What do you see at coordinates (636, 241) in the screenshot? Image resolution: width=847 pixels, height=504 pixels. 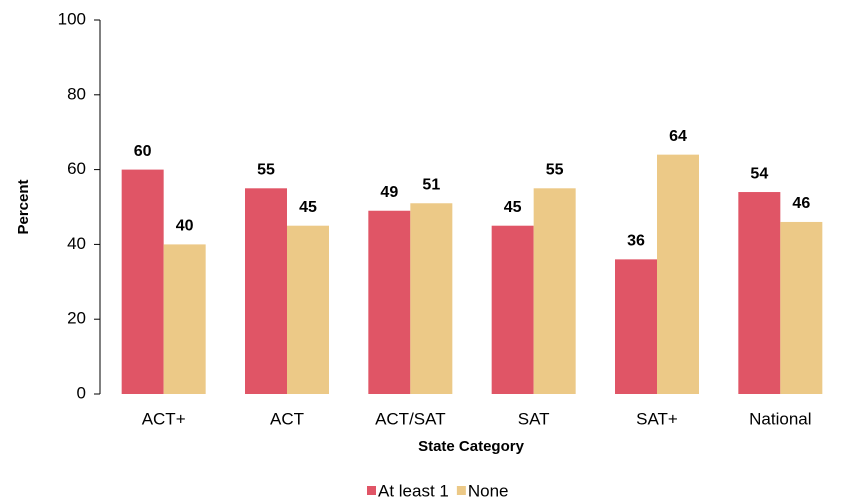 I see `value-label: 36` at bounding box center [636, 241].